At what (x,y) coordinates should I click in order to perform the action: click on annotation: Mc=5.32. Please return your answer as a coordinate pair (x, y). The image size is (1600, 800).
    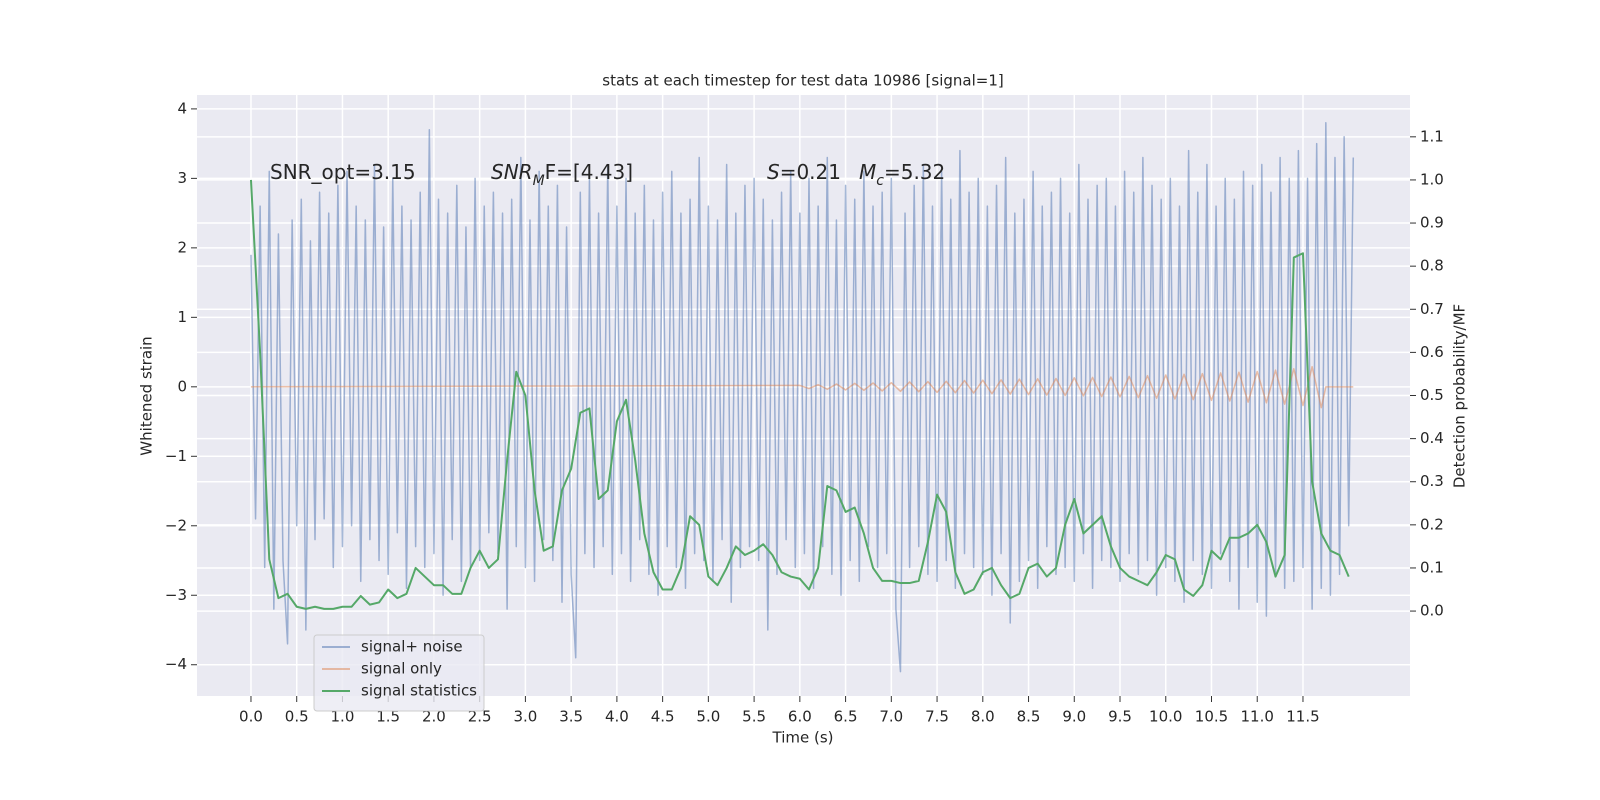
    Looking at the image, I should click on (902, 175).